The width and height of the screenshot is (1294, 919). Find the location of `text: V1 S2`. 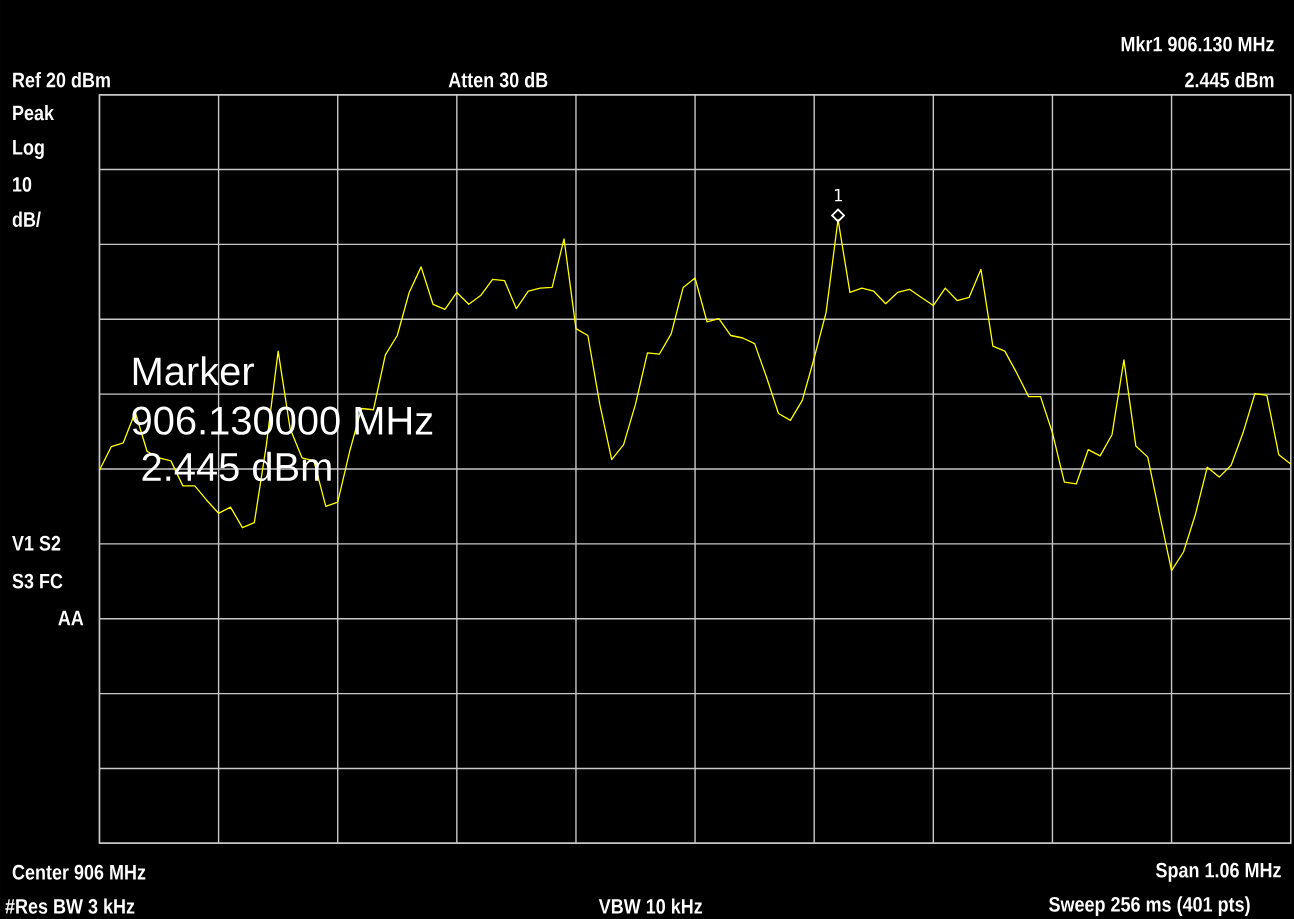

text: V1 S2 is located at coordinates (36, 543).